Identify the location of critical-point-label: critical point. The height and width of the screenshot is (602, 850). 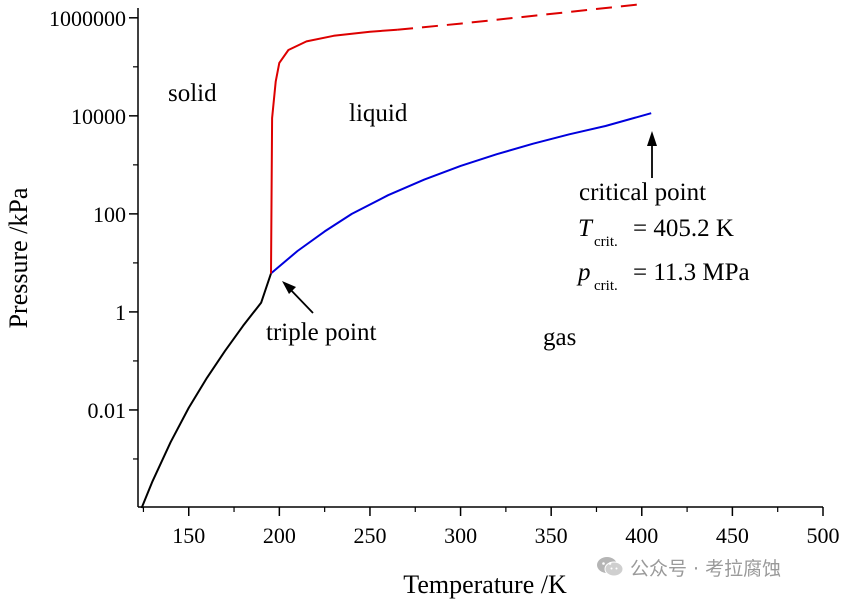
(642, 192).